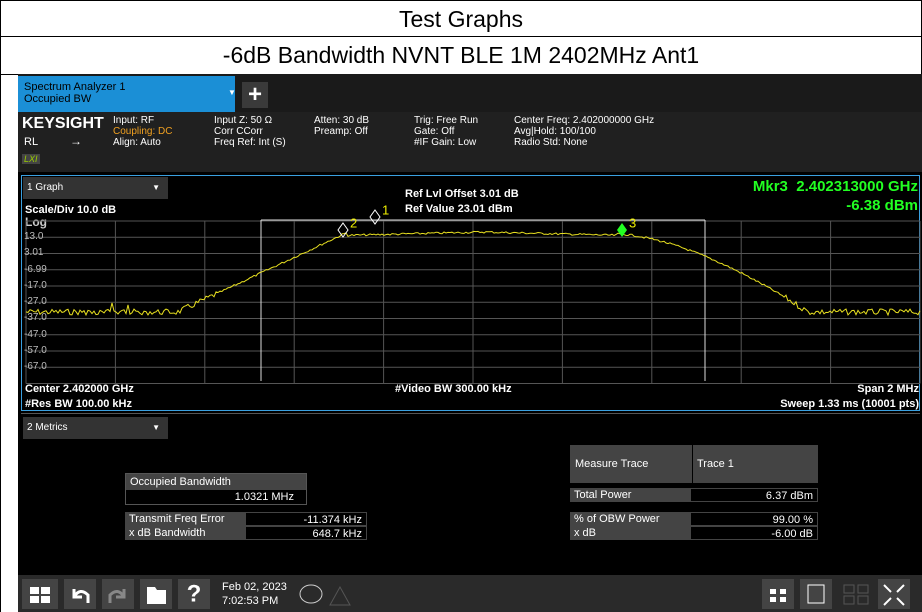  What do you see at coordinates (341, 131) in the screenshot?
I see `status-item: Preamp: Off` at bounding box center [341, 131].